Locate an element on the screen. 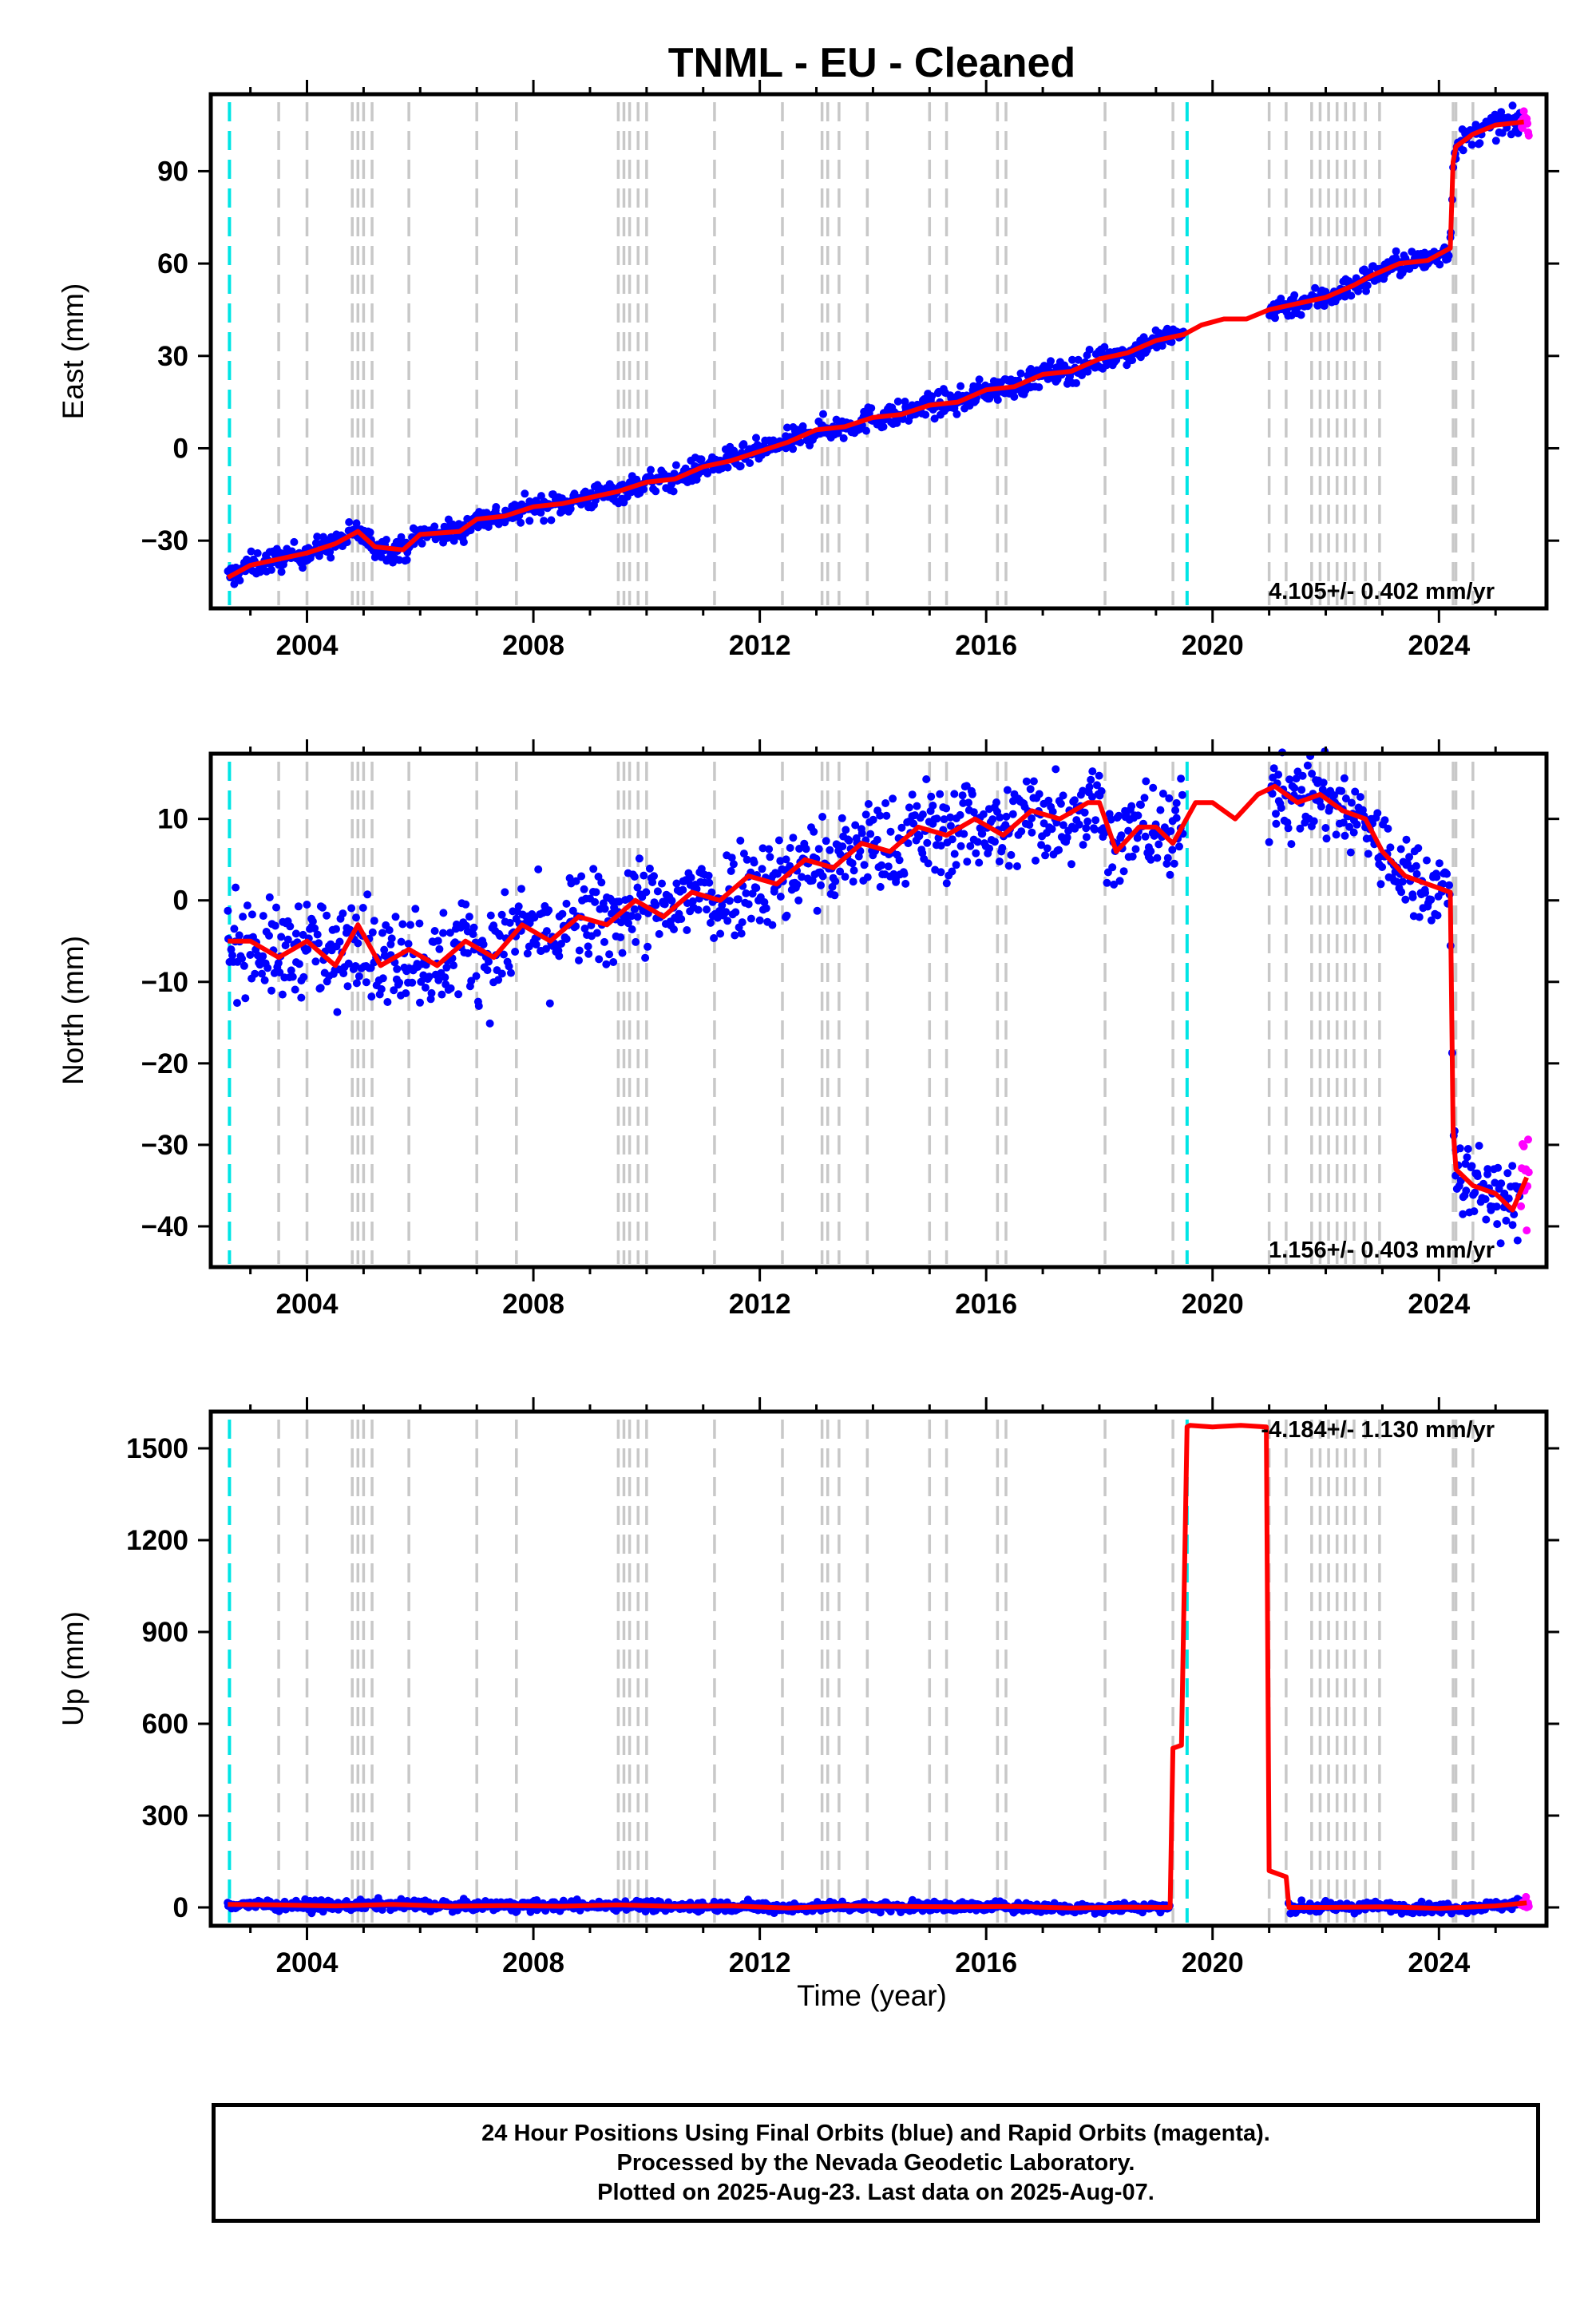 The width and height of the screenshot is (1596, 2317). y-tick-label: −30 is located at coordinates (164, 1145).